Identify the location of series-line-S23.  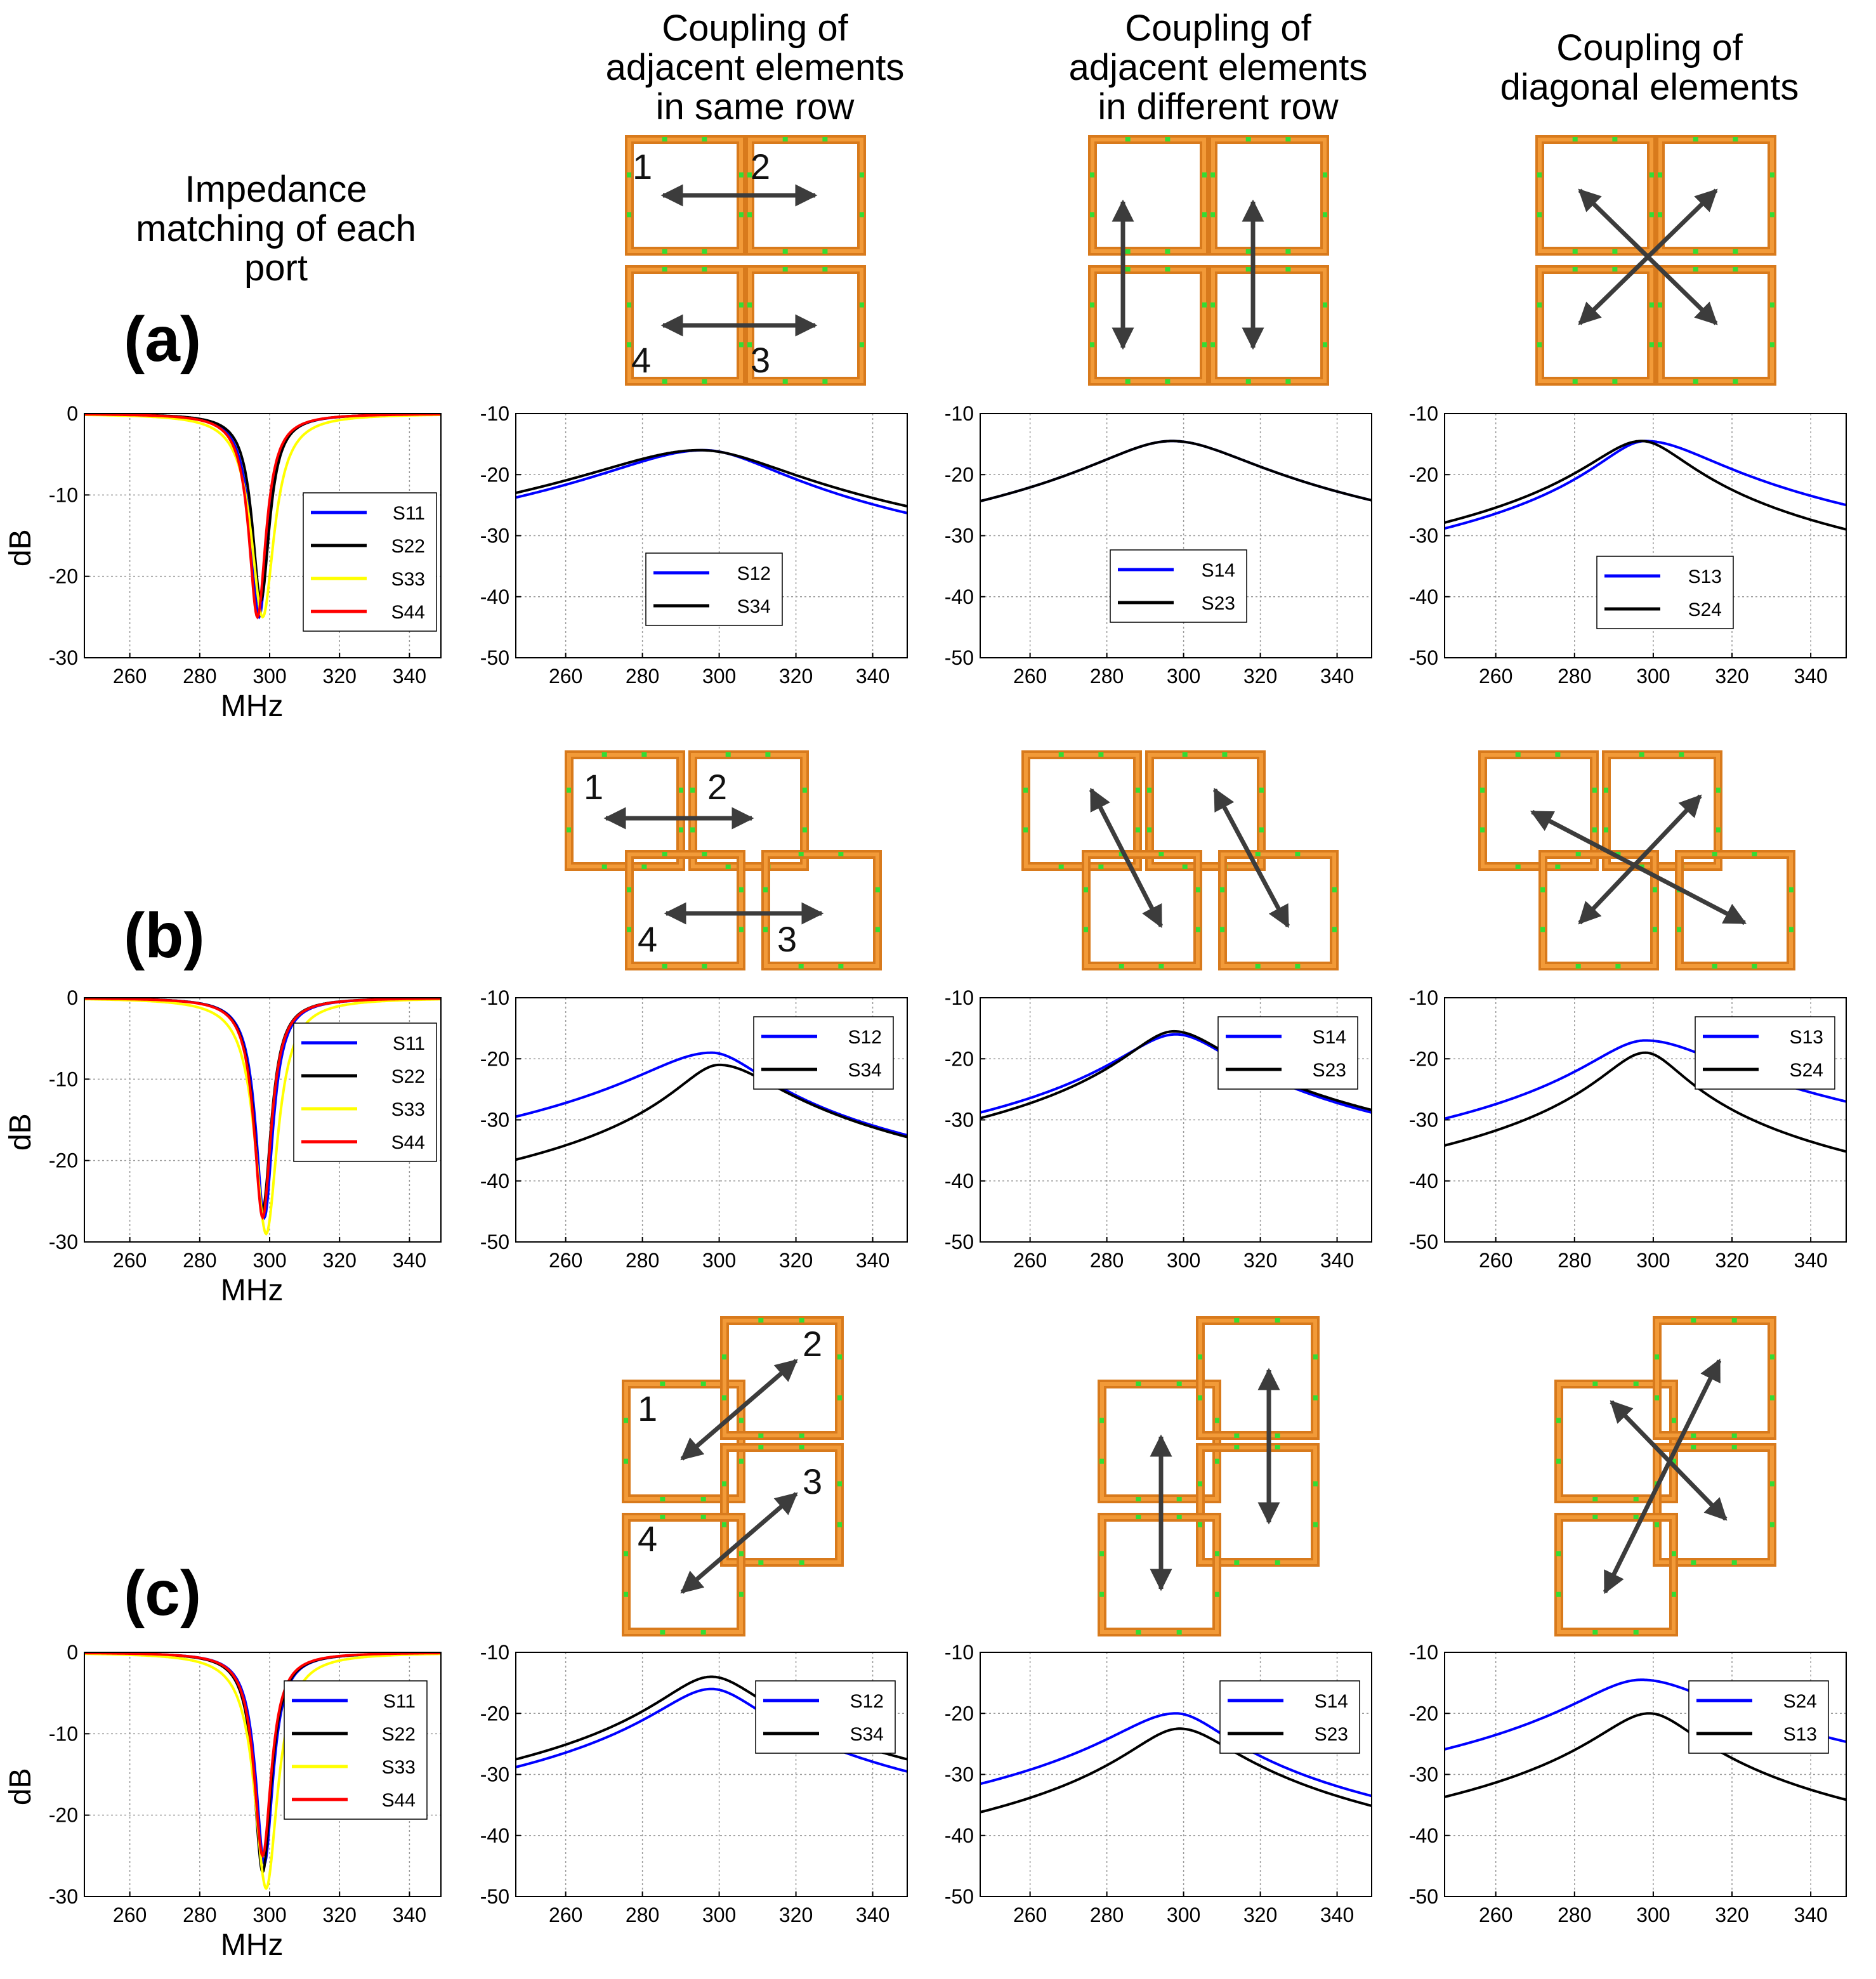
(1176, 1770).